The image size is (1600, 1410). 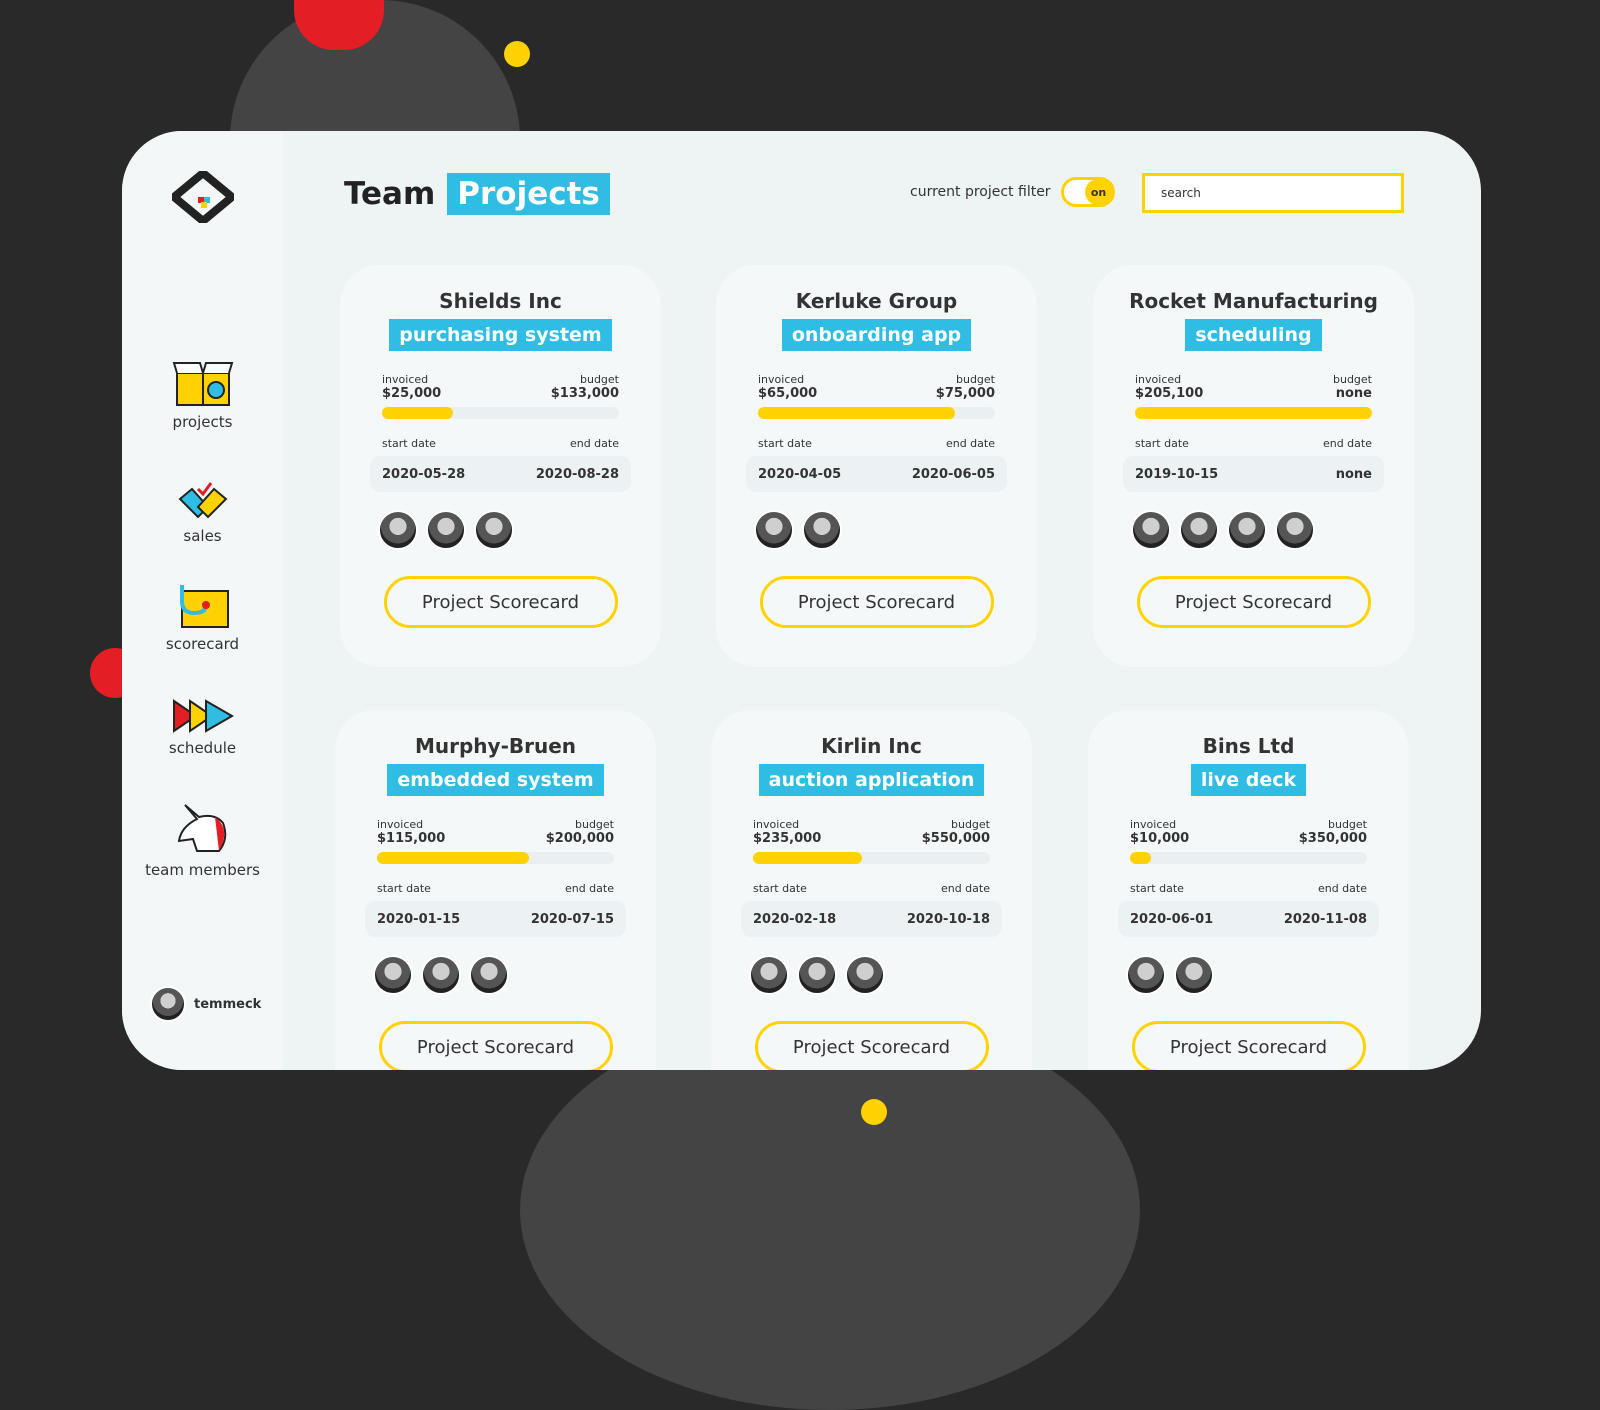 What do you see at coordinates (1353, 474) in the screenshot?
I see `end-date: none` at bounding box center [1353, 474].